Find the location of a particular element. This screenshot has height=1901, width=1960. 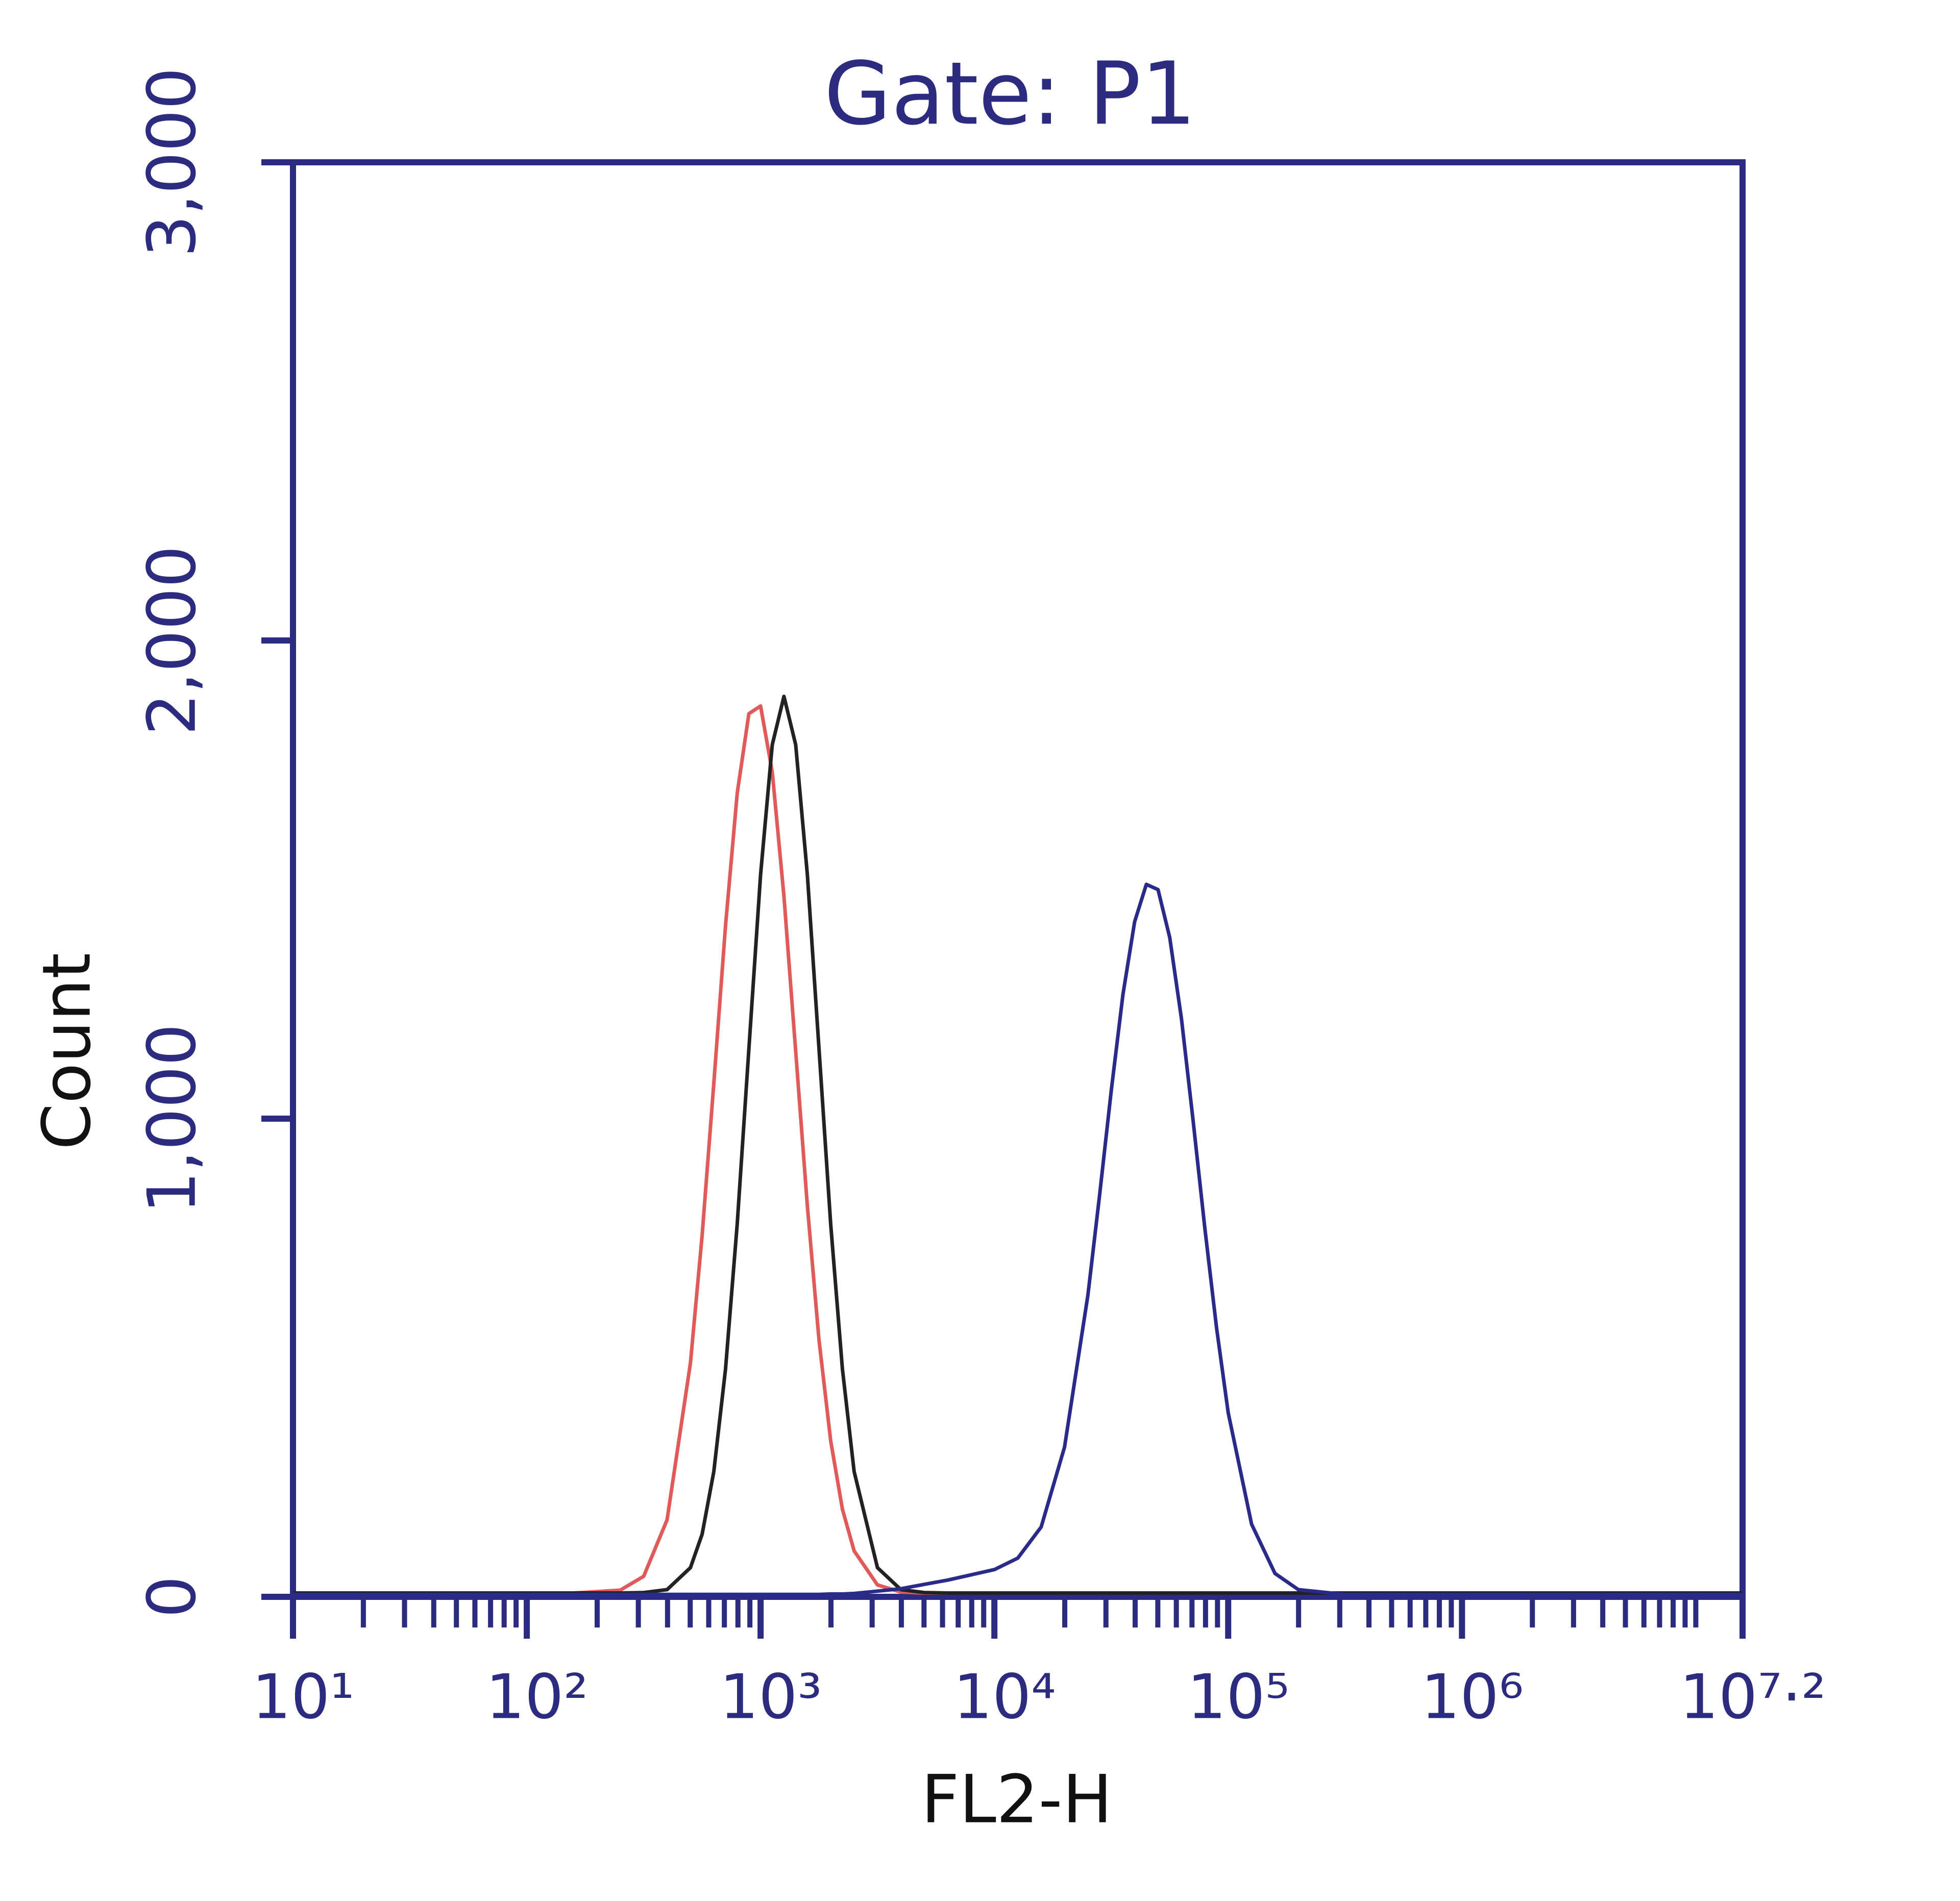

x-tick-label: 10² is located at coordinates (537, 1697).